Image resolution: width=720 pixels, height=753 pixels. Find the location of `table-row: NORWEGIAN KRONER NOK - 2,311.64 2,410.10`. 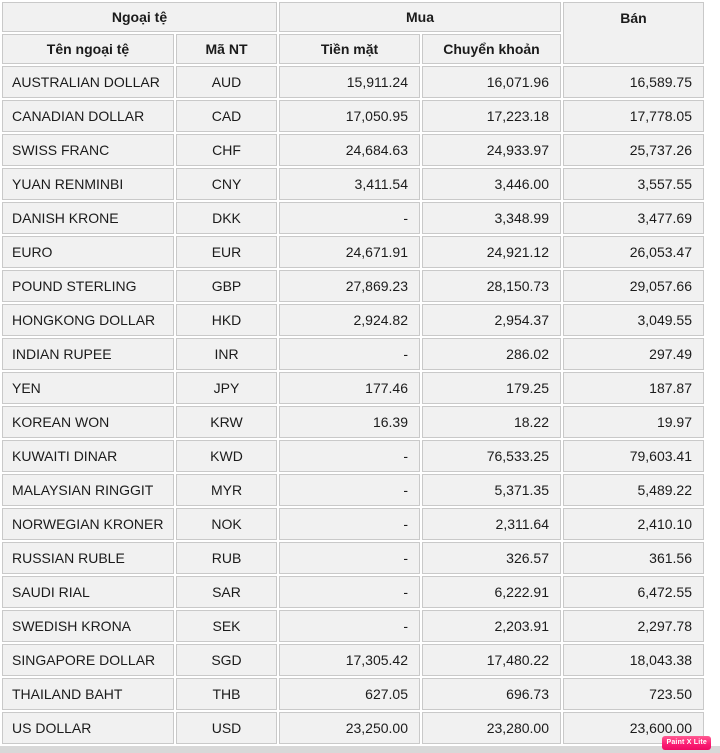

table-row: NORWEGIAN KRONER NOK - 2,311.64 2,410.10 is located at coordinates (353, 524).